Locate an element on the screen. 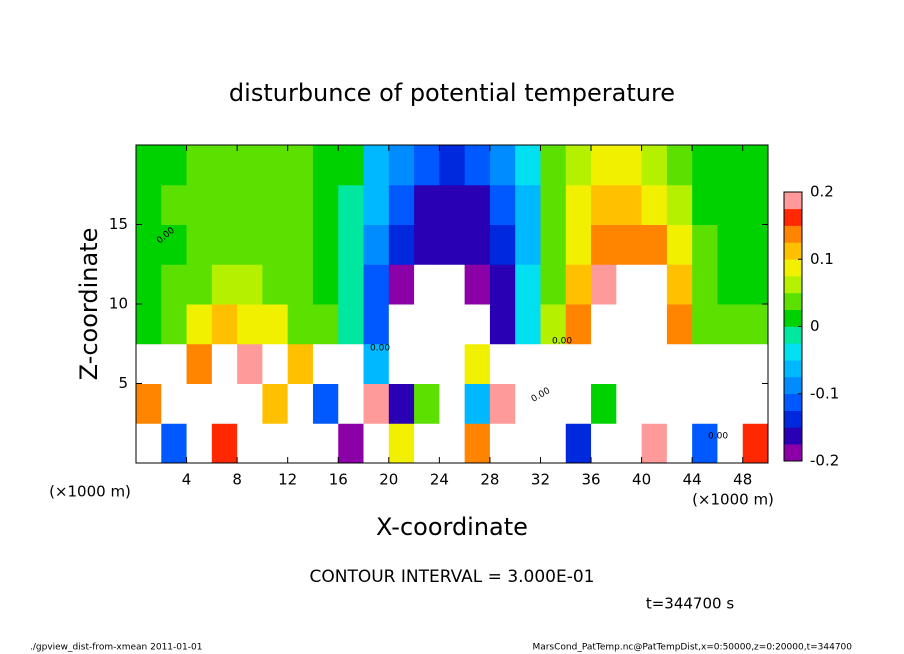 The width and height of the screenshot is (904, 654). x-tick-label: 16 is located at coordinates (338, 480).